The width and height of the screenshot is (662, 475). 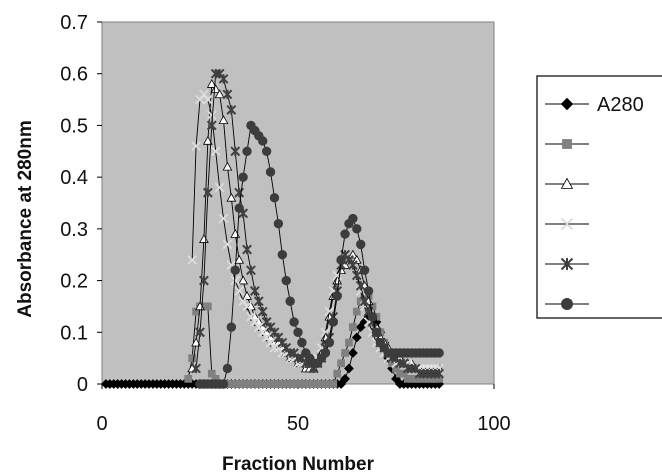 I want to click on legend-box, so click(x=599, y=197).